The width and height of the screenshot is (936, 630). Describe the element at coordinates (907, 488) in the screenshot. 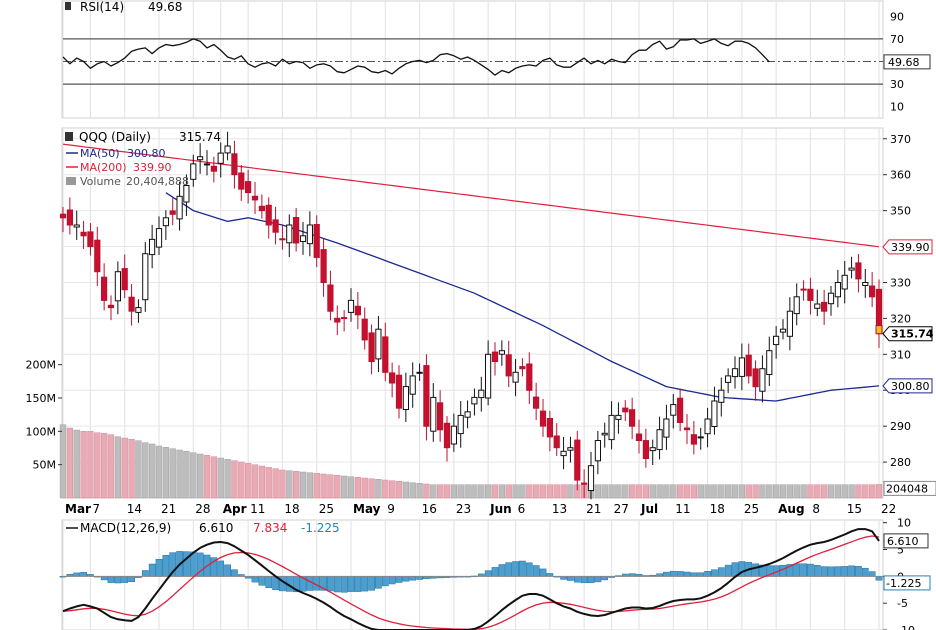

I see `last-volume-label: 204048` at that location.